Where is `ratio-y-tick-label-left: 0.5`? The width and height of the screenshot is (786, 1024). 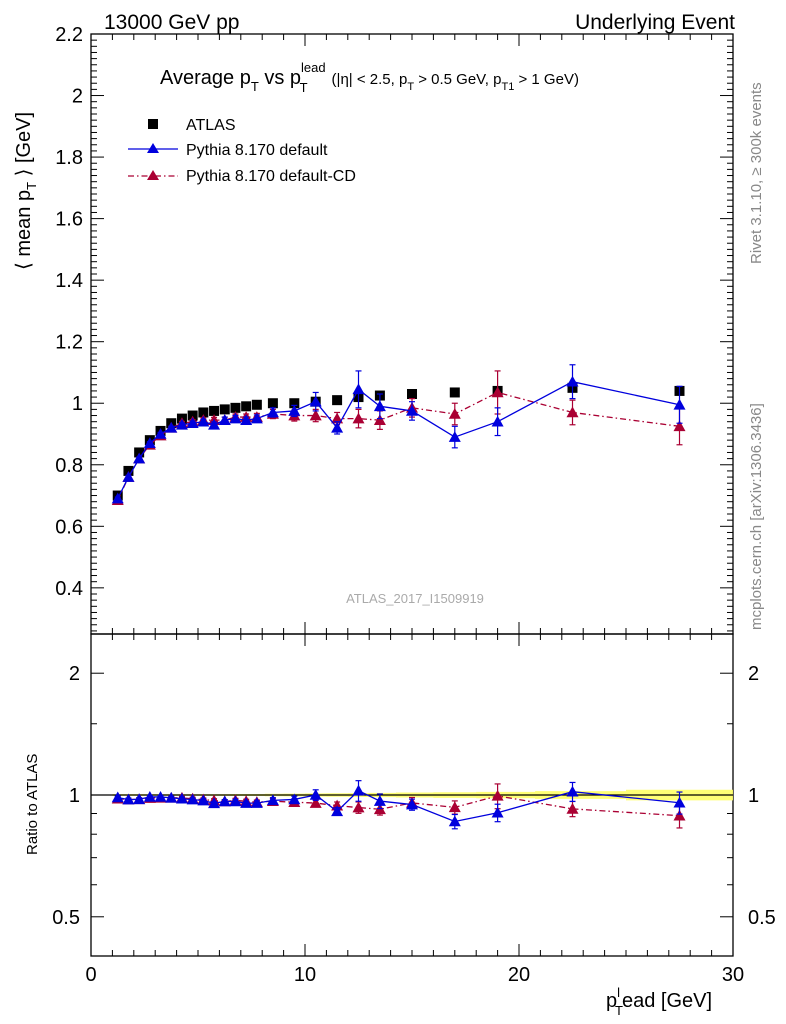 ratio-y-tick-label-left: 0.5 is located at coordinates (66, 918).